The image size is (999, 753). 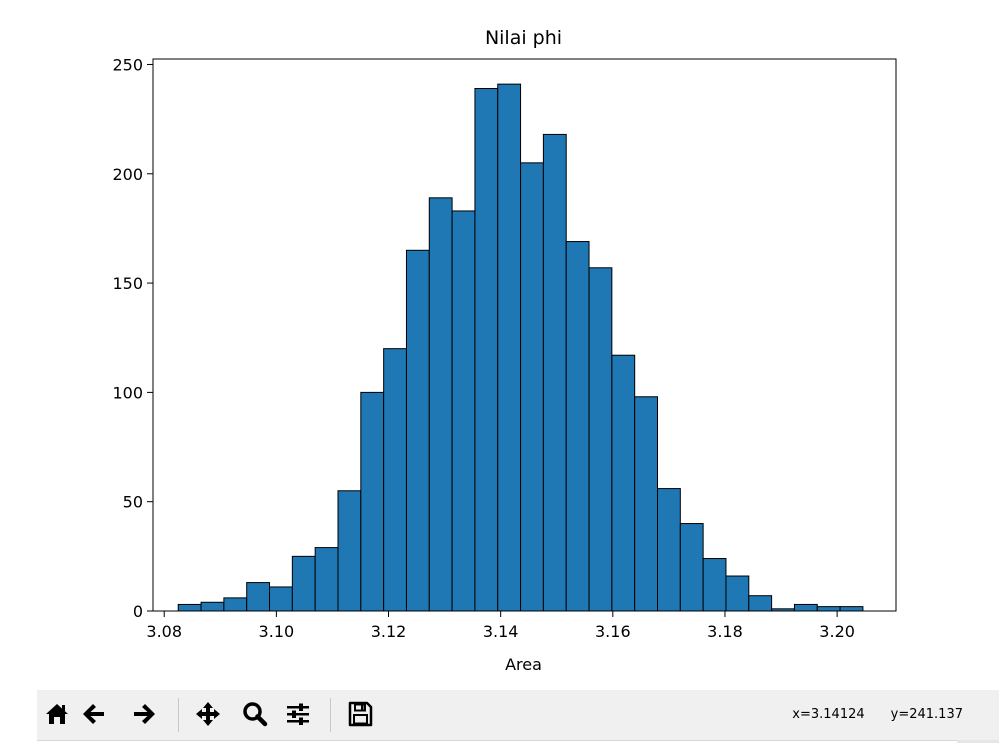 I want to click on cursor-x-readout: x=3.14124, so click(x=828, y=714).